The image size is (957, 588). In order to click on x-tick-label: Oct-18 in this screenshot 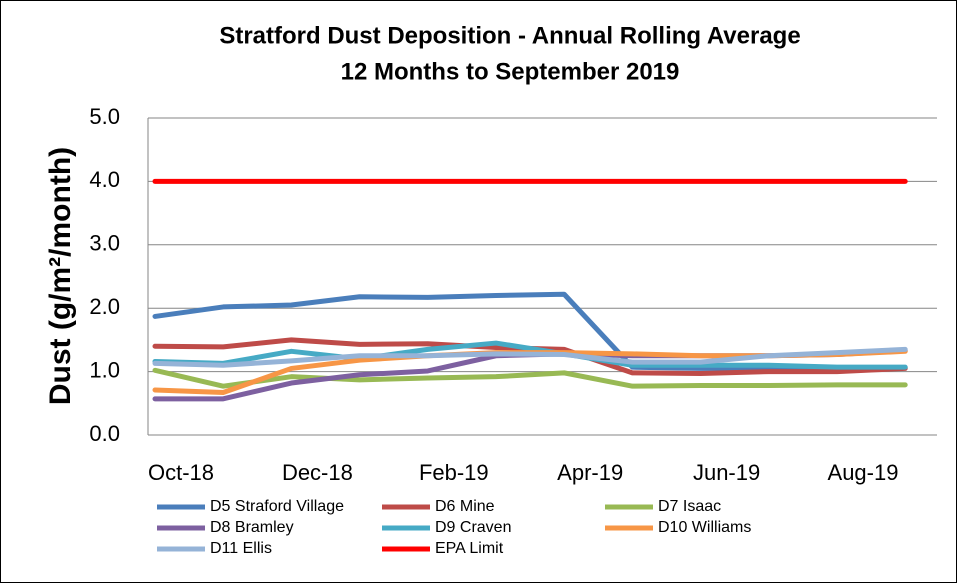, I will do `click(181, 472)`.